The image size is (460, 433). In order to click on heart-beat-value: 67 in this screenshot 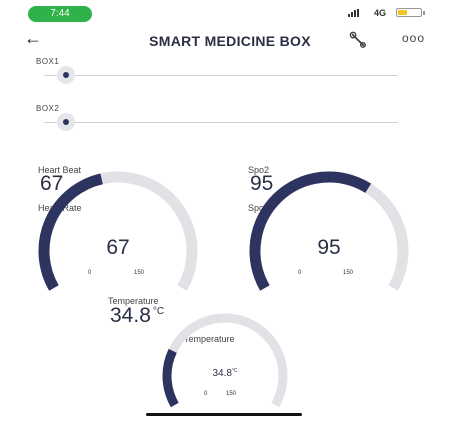, I will do `click(52, 183)`.